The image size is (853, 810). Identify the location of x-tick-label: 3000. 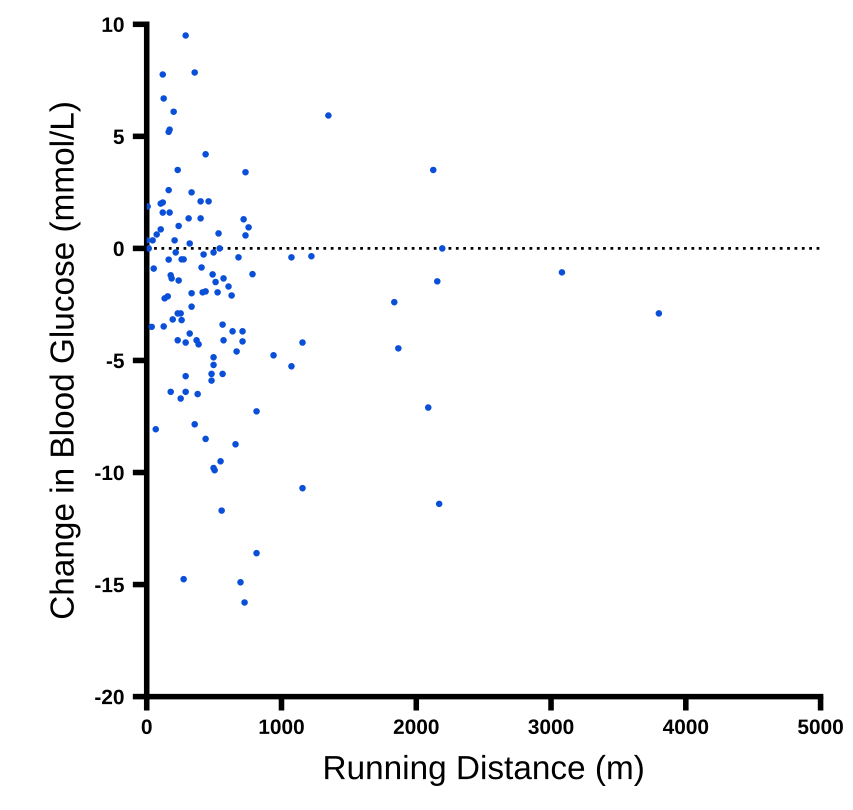
(551, 726).